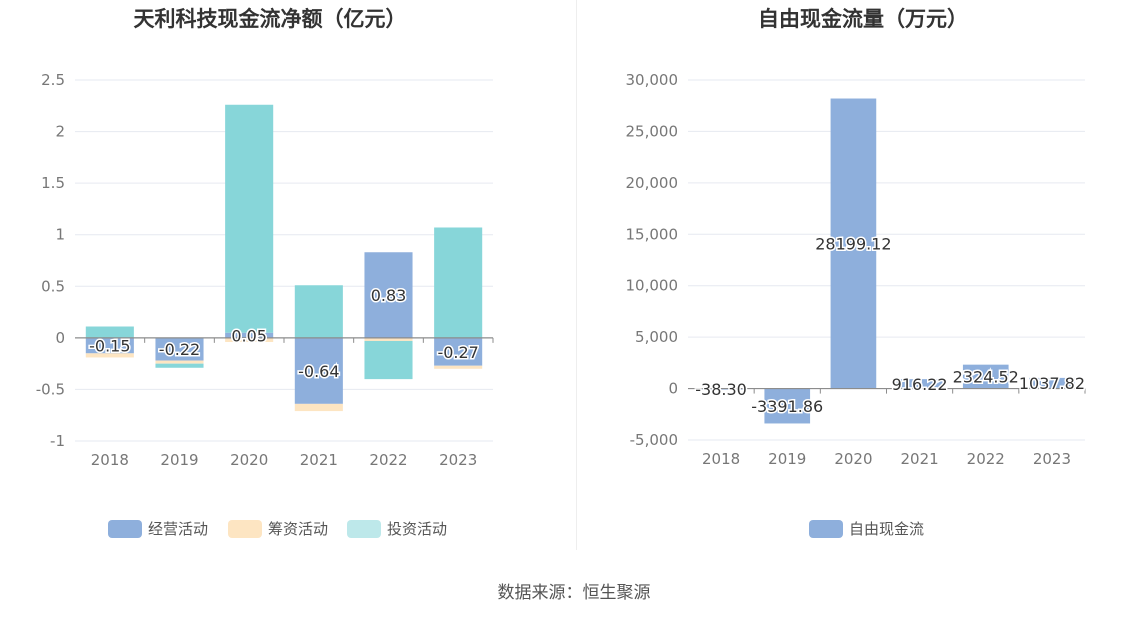 The width and height of the screenshot is (1148, 619). What do you see at coordinates (249, 460) in the screenshot?
I see `cashflow-x-tick-label: 2020` at bounding box center [249, 460].